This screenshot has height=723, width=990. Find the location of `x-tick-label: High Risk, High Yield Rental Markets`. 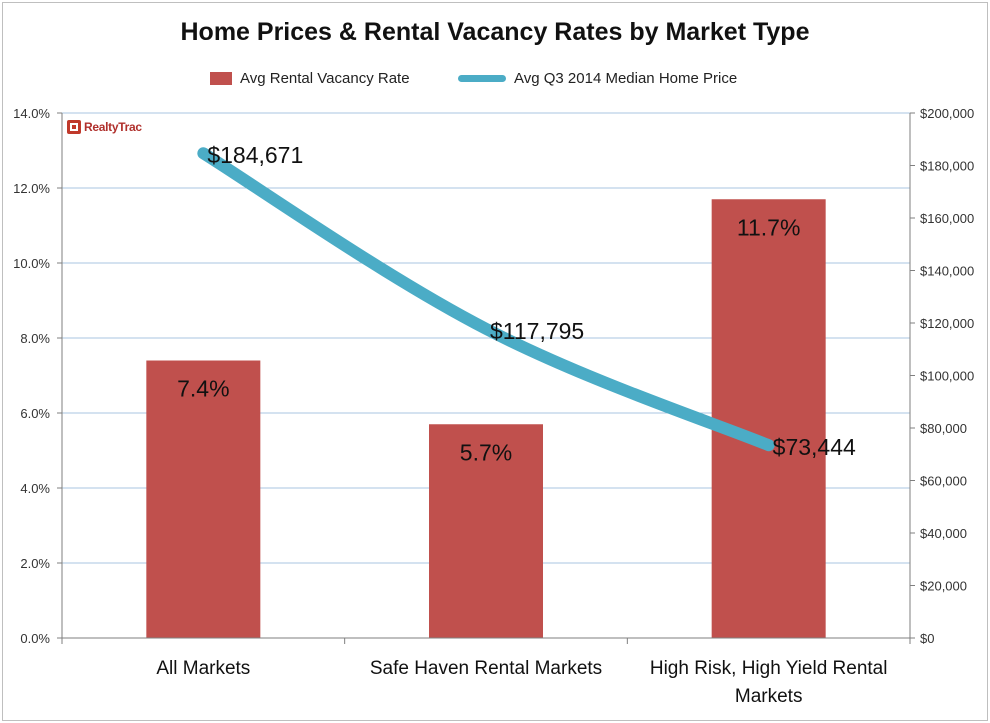

x-tick-label: High Risk, High Yield Rental Markets is located at coordinates (769, 682).